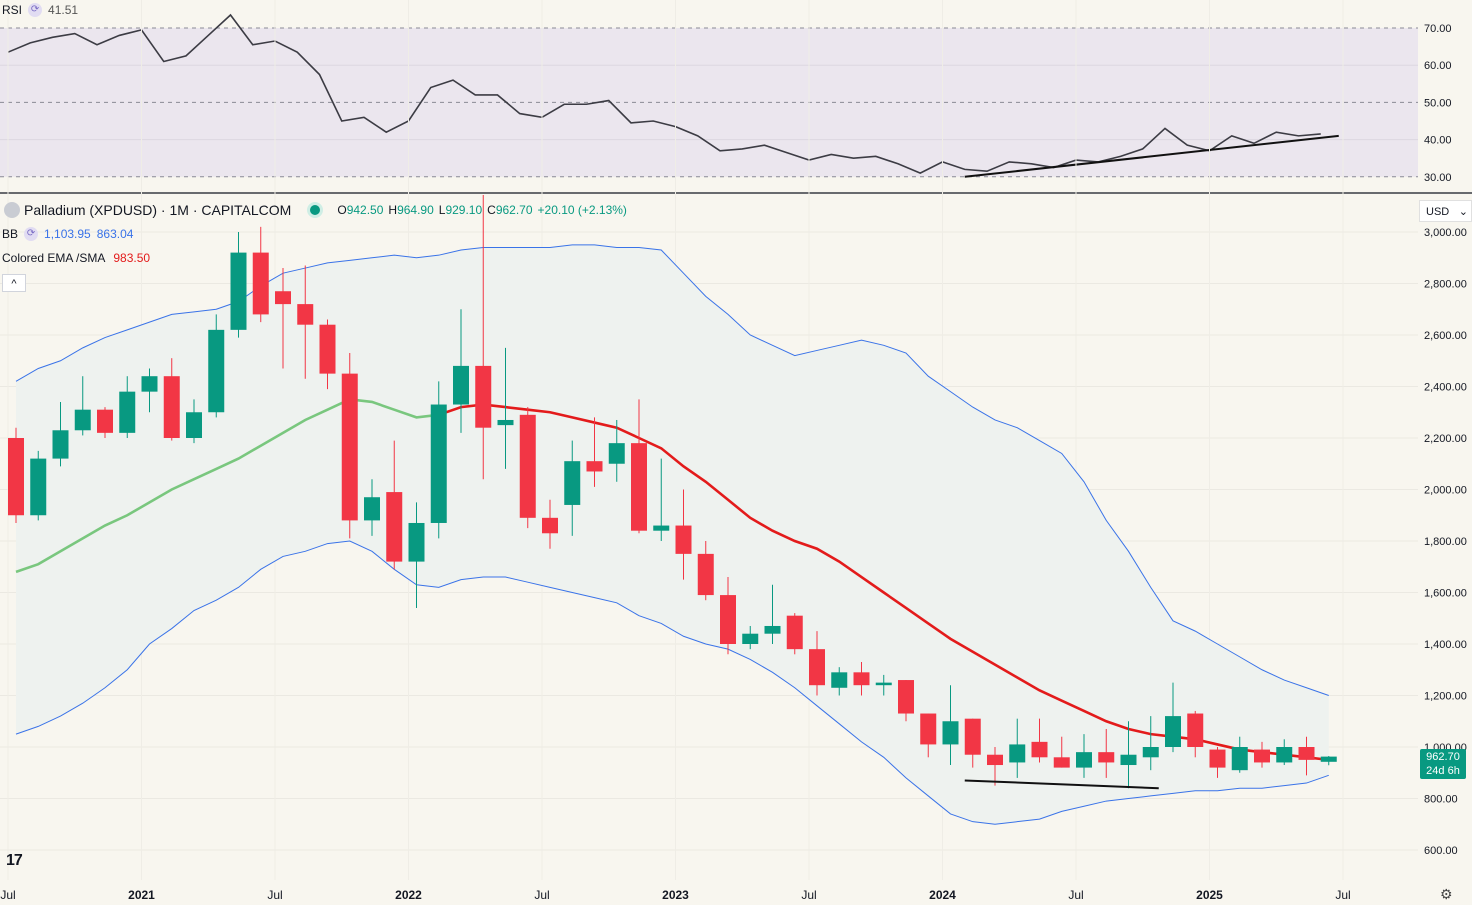  What do you see at coordinates (1438, 29) in the screenshot?
I see `rsi-tick-label: 70.00` at bounding box center [1438, 29].